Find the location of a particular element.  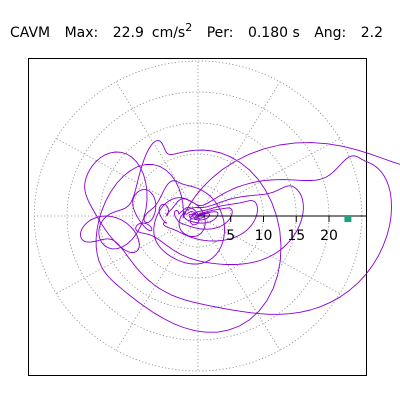

peak-marker-group is located at coordinates (348, 219).